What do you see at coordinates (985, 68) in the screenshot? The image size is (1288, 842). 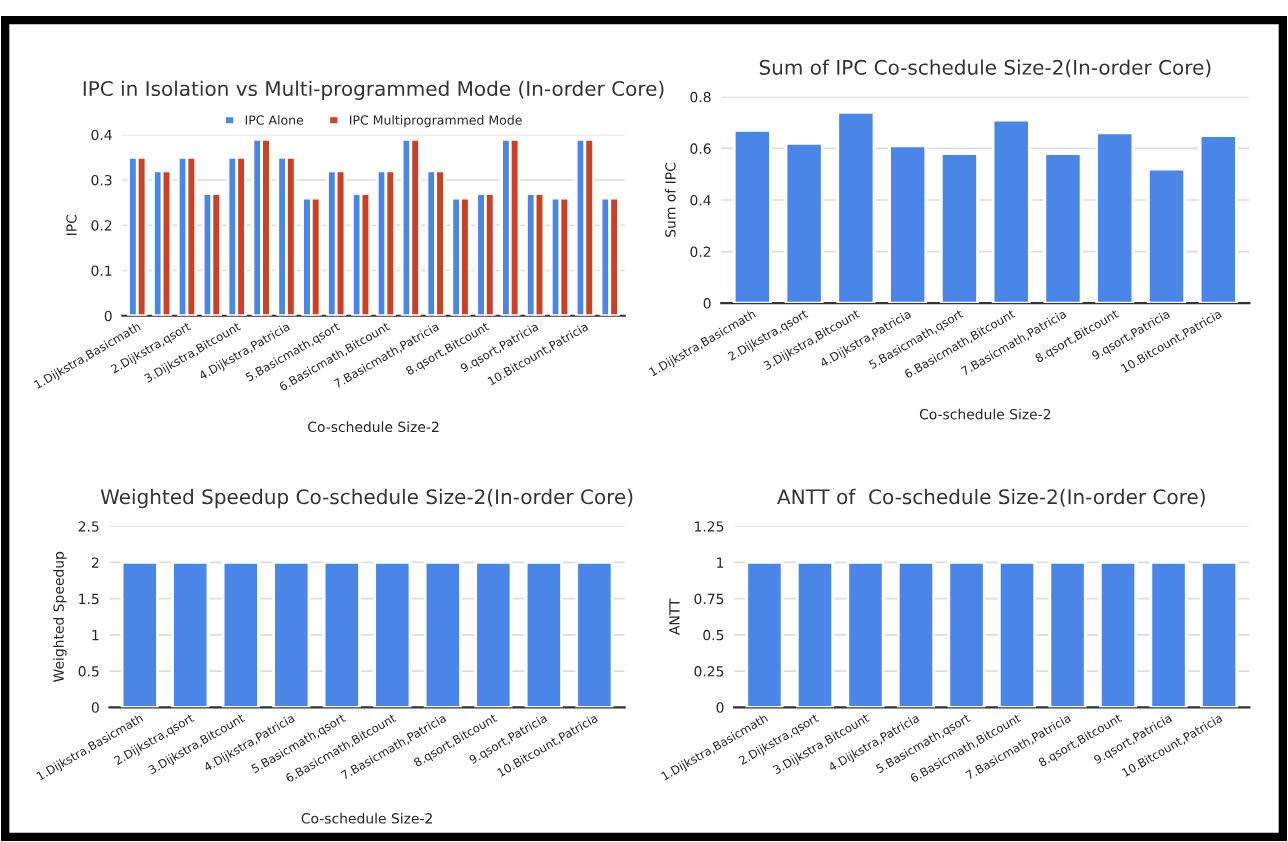 I see `chart-title: Sum of IPC Co-schedule Size-2(In-order Core)` at bounding box center [985, 68].